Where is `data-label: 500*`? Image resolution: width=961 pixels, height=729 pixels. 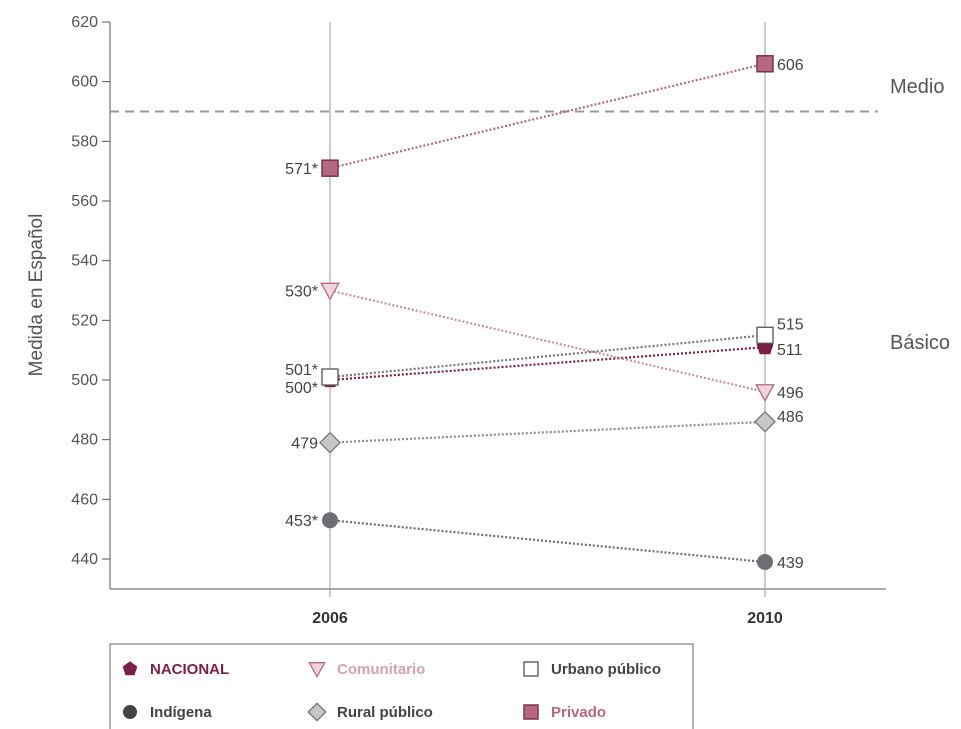 data-label: 500* is located at coordinates (301, 388).